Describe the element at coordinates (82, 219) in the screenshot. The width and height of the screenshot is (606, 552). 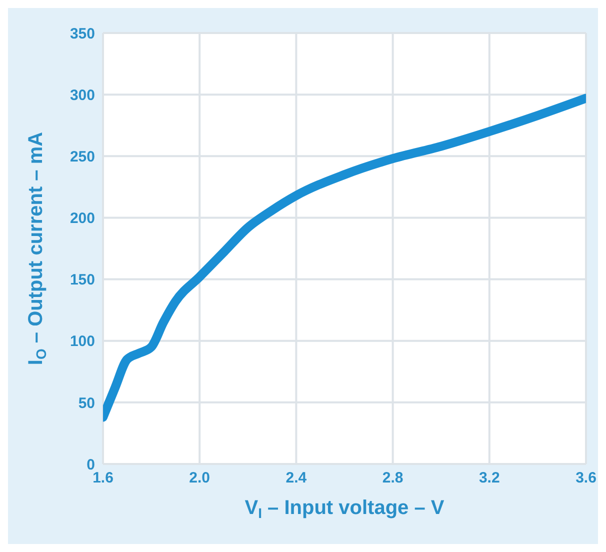
I see `y-tick-label: 200` at that location.